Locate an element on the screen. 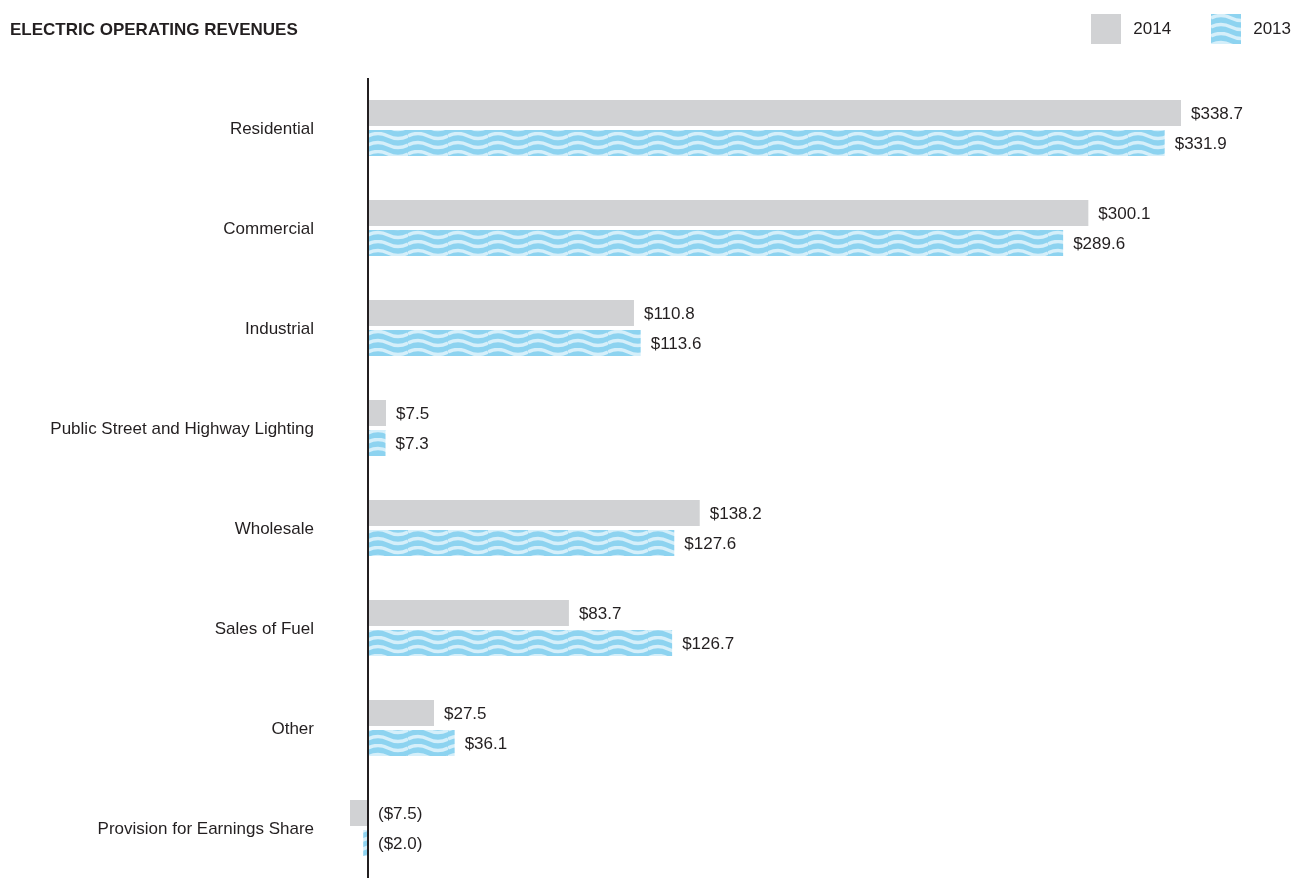  text: ELECTRIC OPERATING REVENUES is located at coordinates (154, 30).